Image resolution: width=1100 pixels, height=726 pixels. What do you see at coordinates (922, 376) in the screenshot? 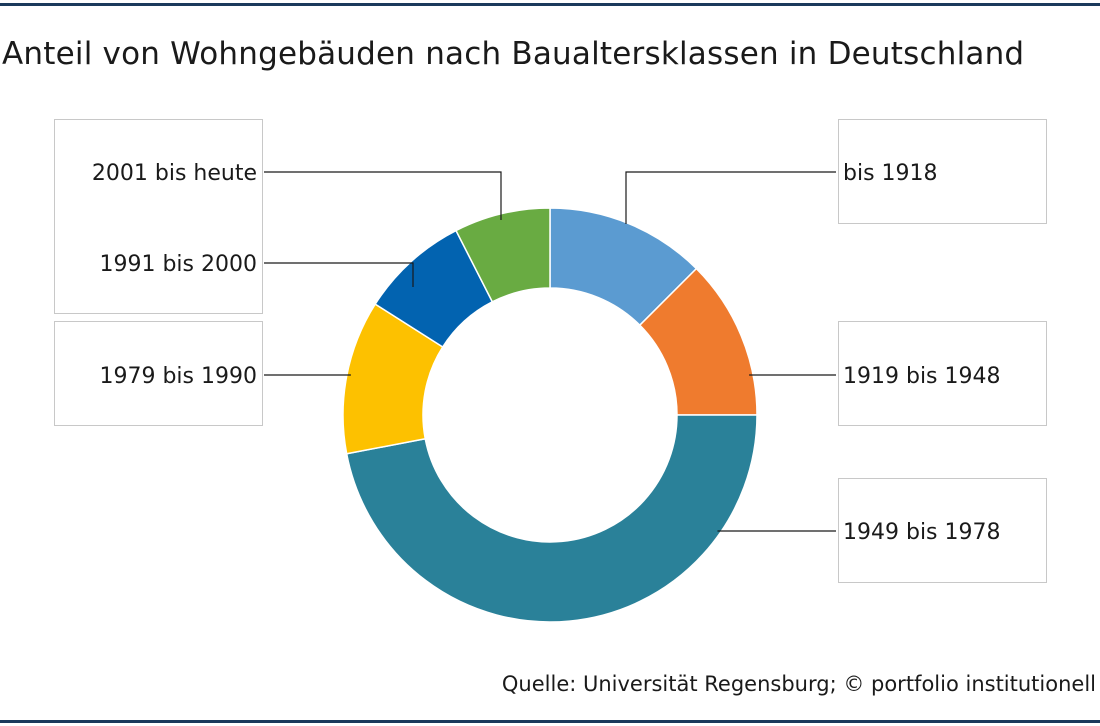
I see `label-1919-bis-1948: 1919 bis 1948` at bounding box center [922, 376].